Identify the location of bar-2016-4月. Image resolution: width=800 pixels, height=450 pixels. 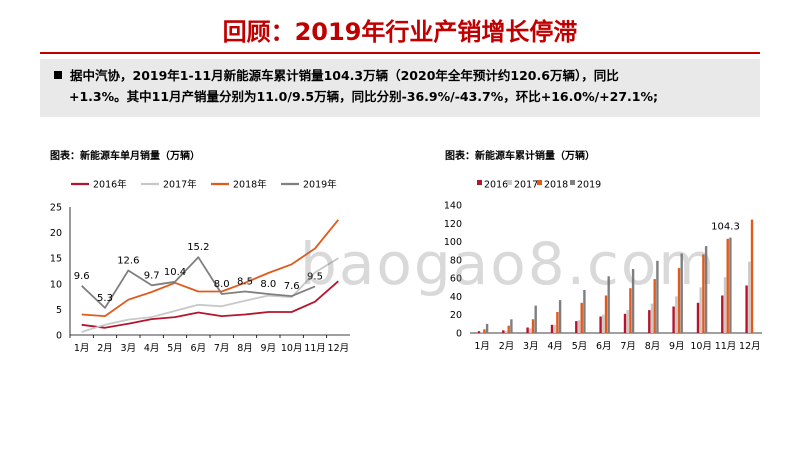
(552, 328).